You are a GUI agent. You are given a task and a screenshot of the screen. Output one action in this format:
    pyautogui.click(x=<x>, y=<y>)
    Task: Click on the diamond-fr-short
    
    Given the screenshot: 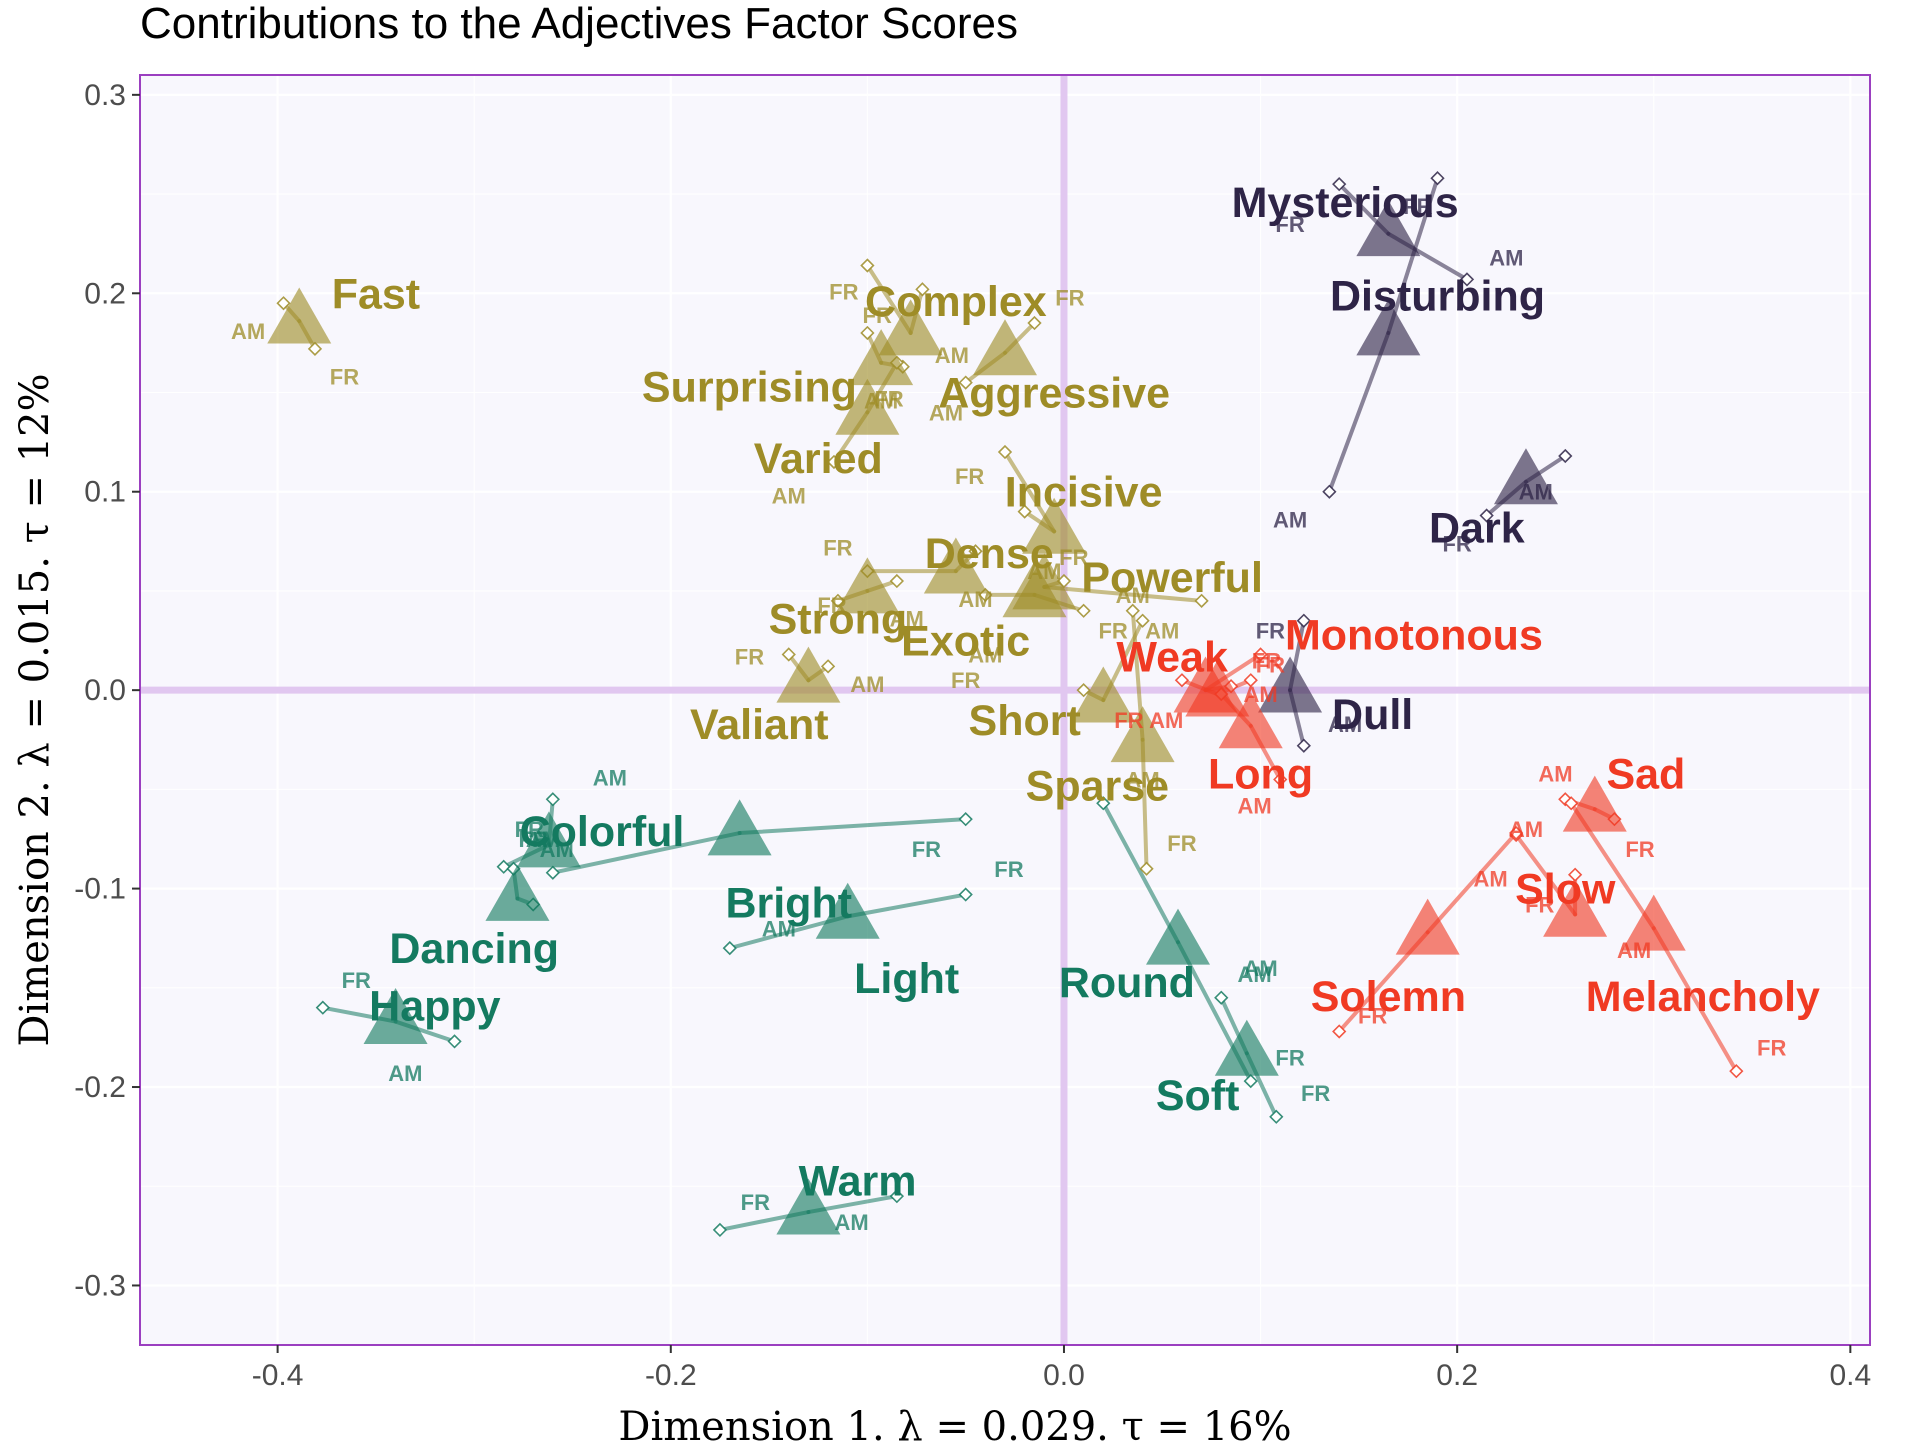 What is the action you would take?
    pyautogui.click(x=1083, y=690)
    